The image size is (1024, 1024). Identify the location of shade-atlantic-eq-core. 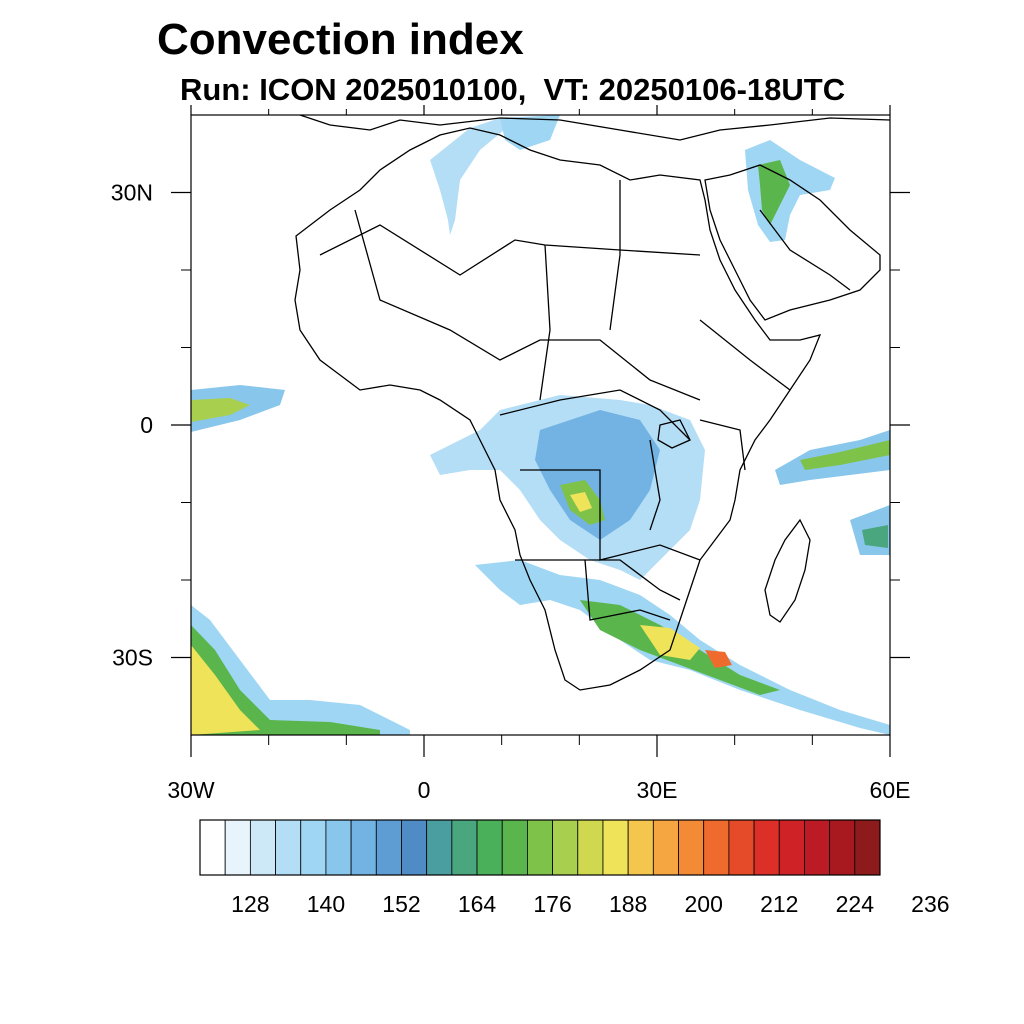
(220, 410).